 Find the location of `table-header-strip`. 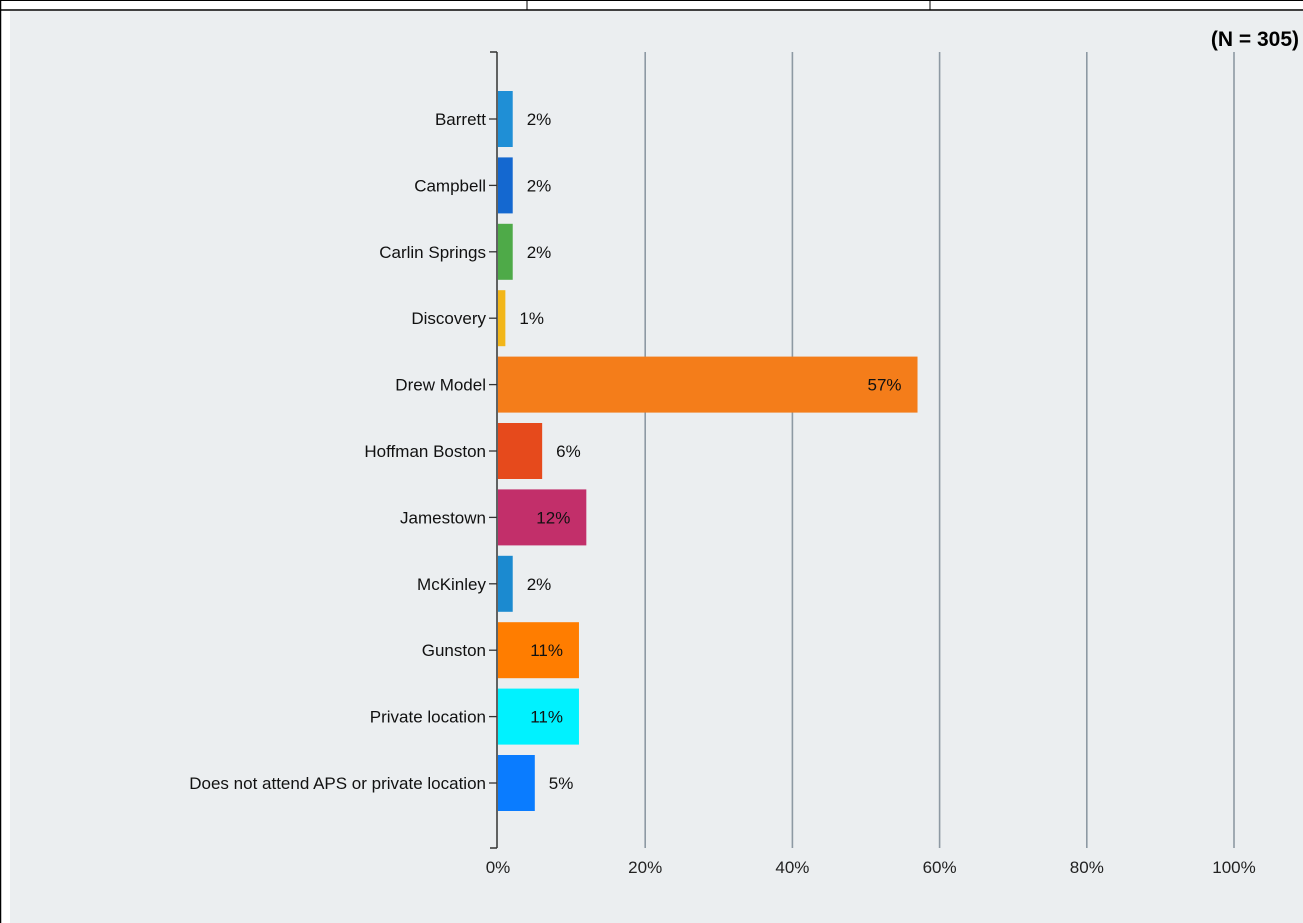

table-header-strip is located at coordinates (651, 5).